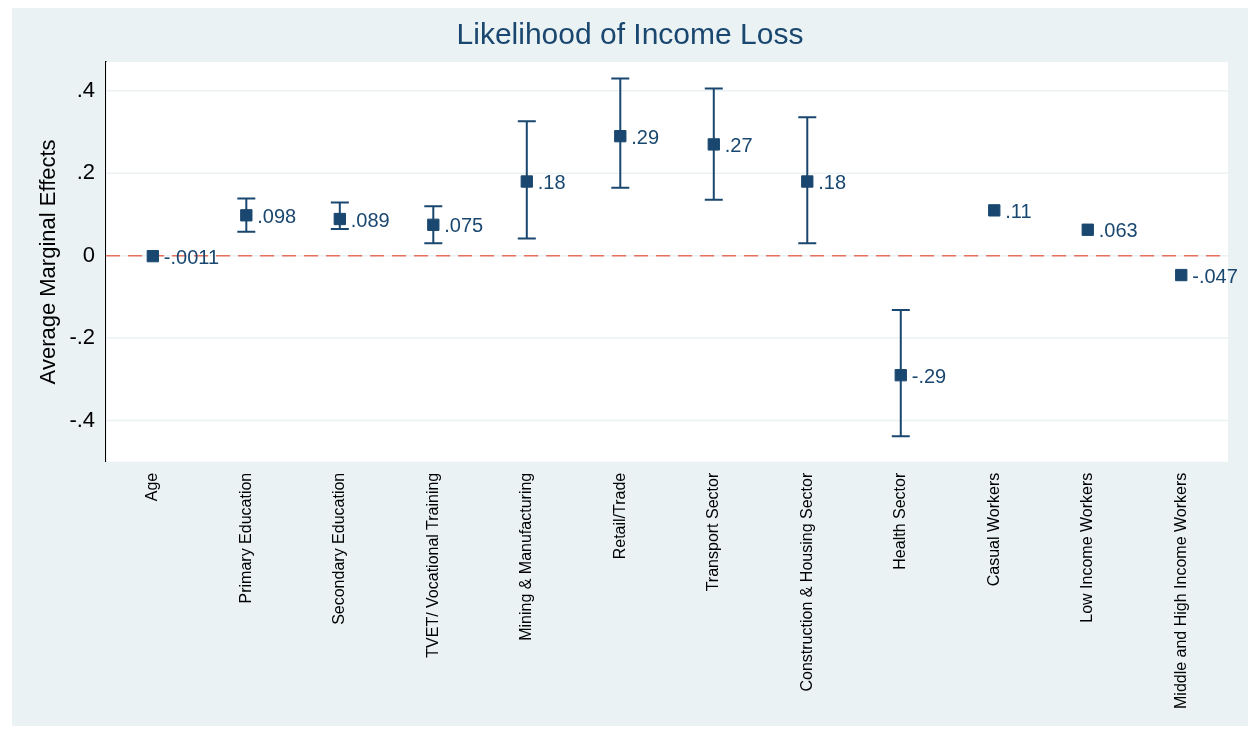 This screenshot has width=1252, height=731. Describe the element at coordinates (370, 219) in the screenshot. I see `data-label: .089` at that location.